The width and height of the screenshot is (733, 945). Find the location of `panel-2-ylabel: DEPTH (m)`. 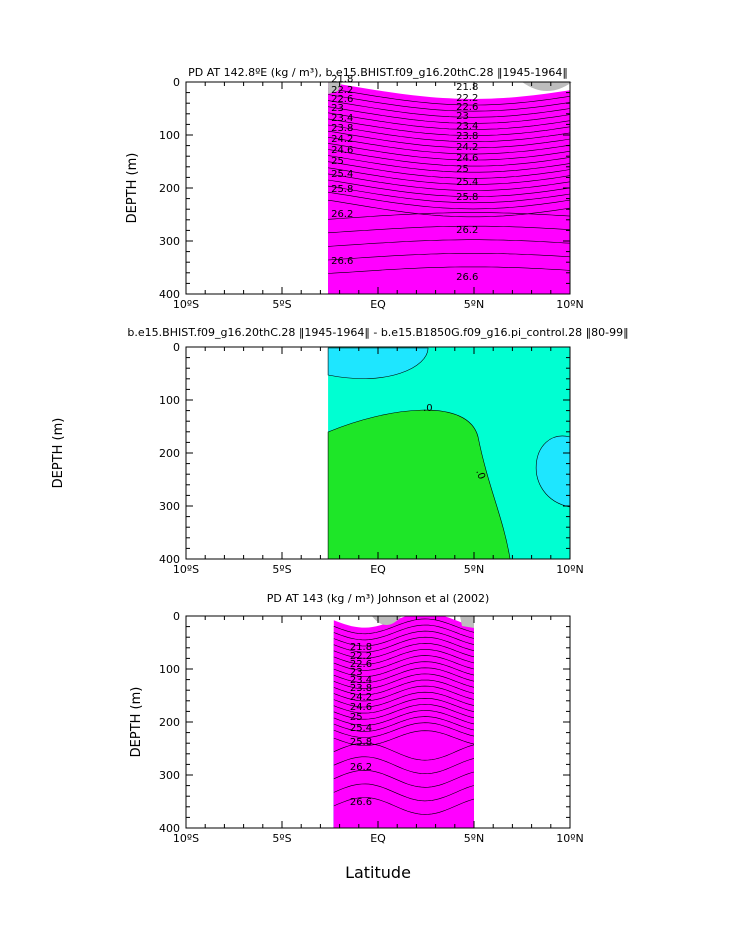

panel-2-ylabel: DEPTH (m) is located at coordinates (58, 453).